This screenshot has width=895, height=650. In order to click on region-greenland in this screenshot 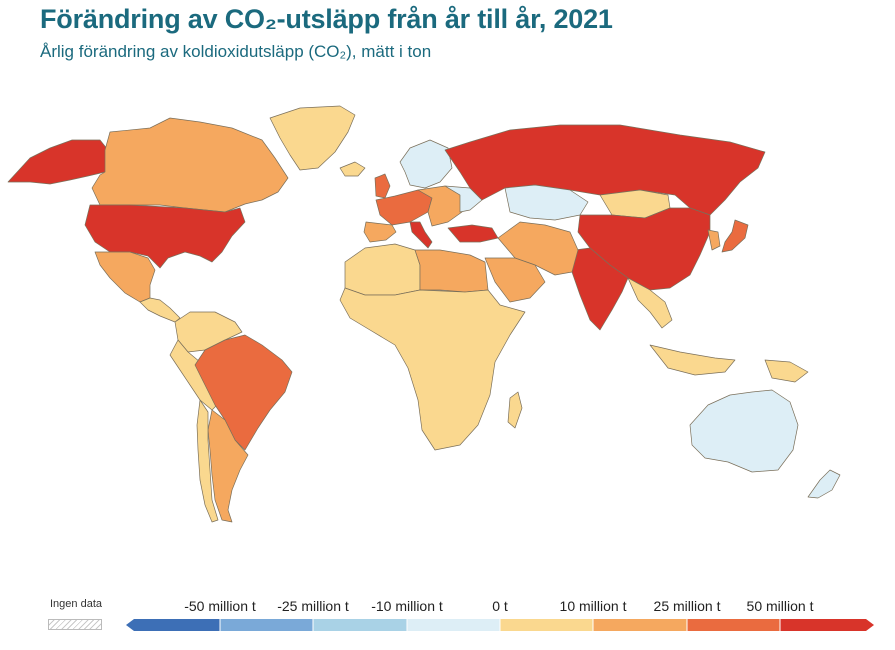, I will do `click(312, 138)`.